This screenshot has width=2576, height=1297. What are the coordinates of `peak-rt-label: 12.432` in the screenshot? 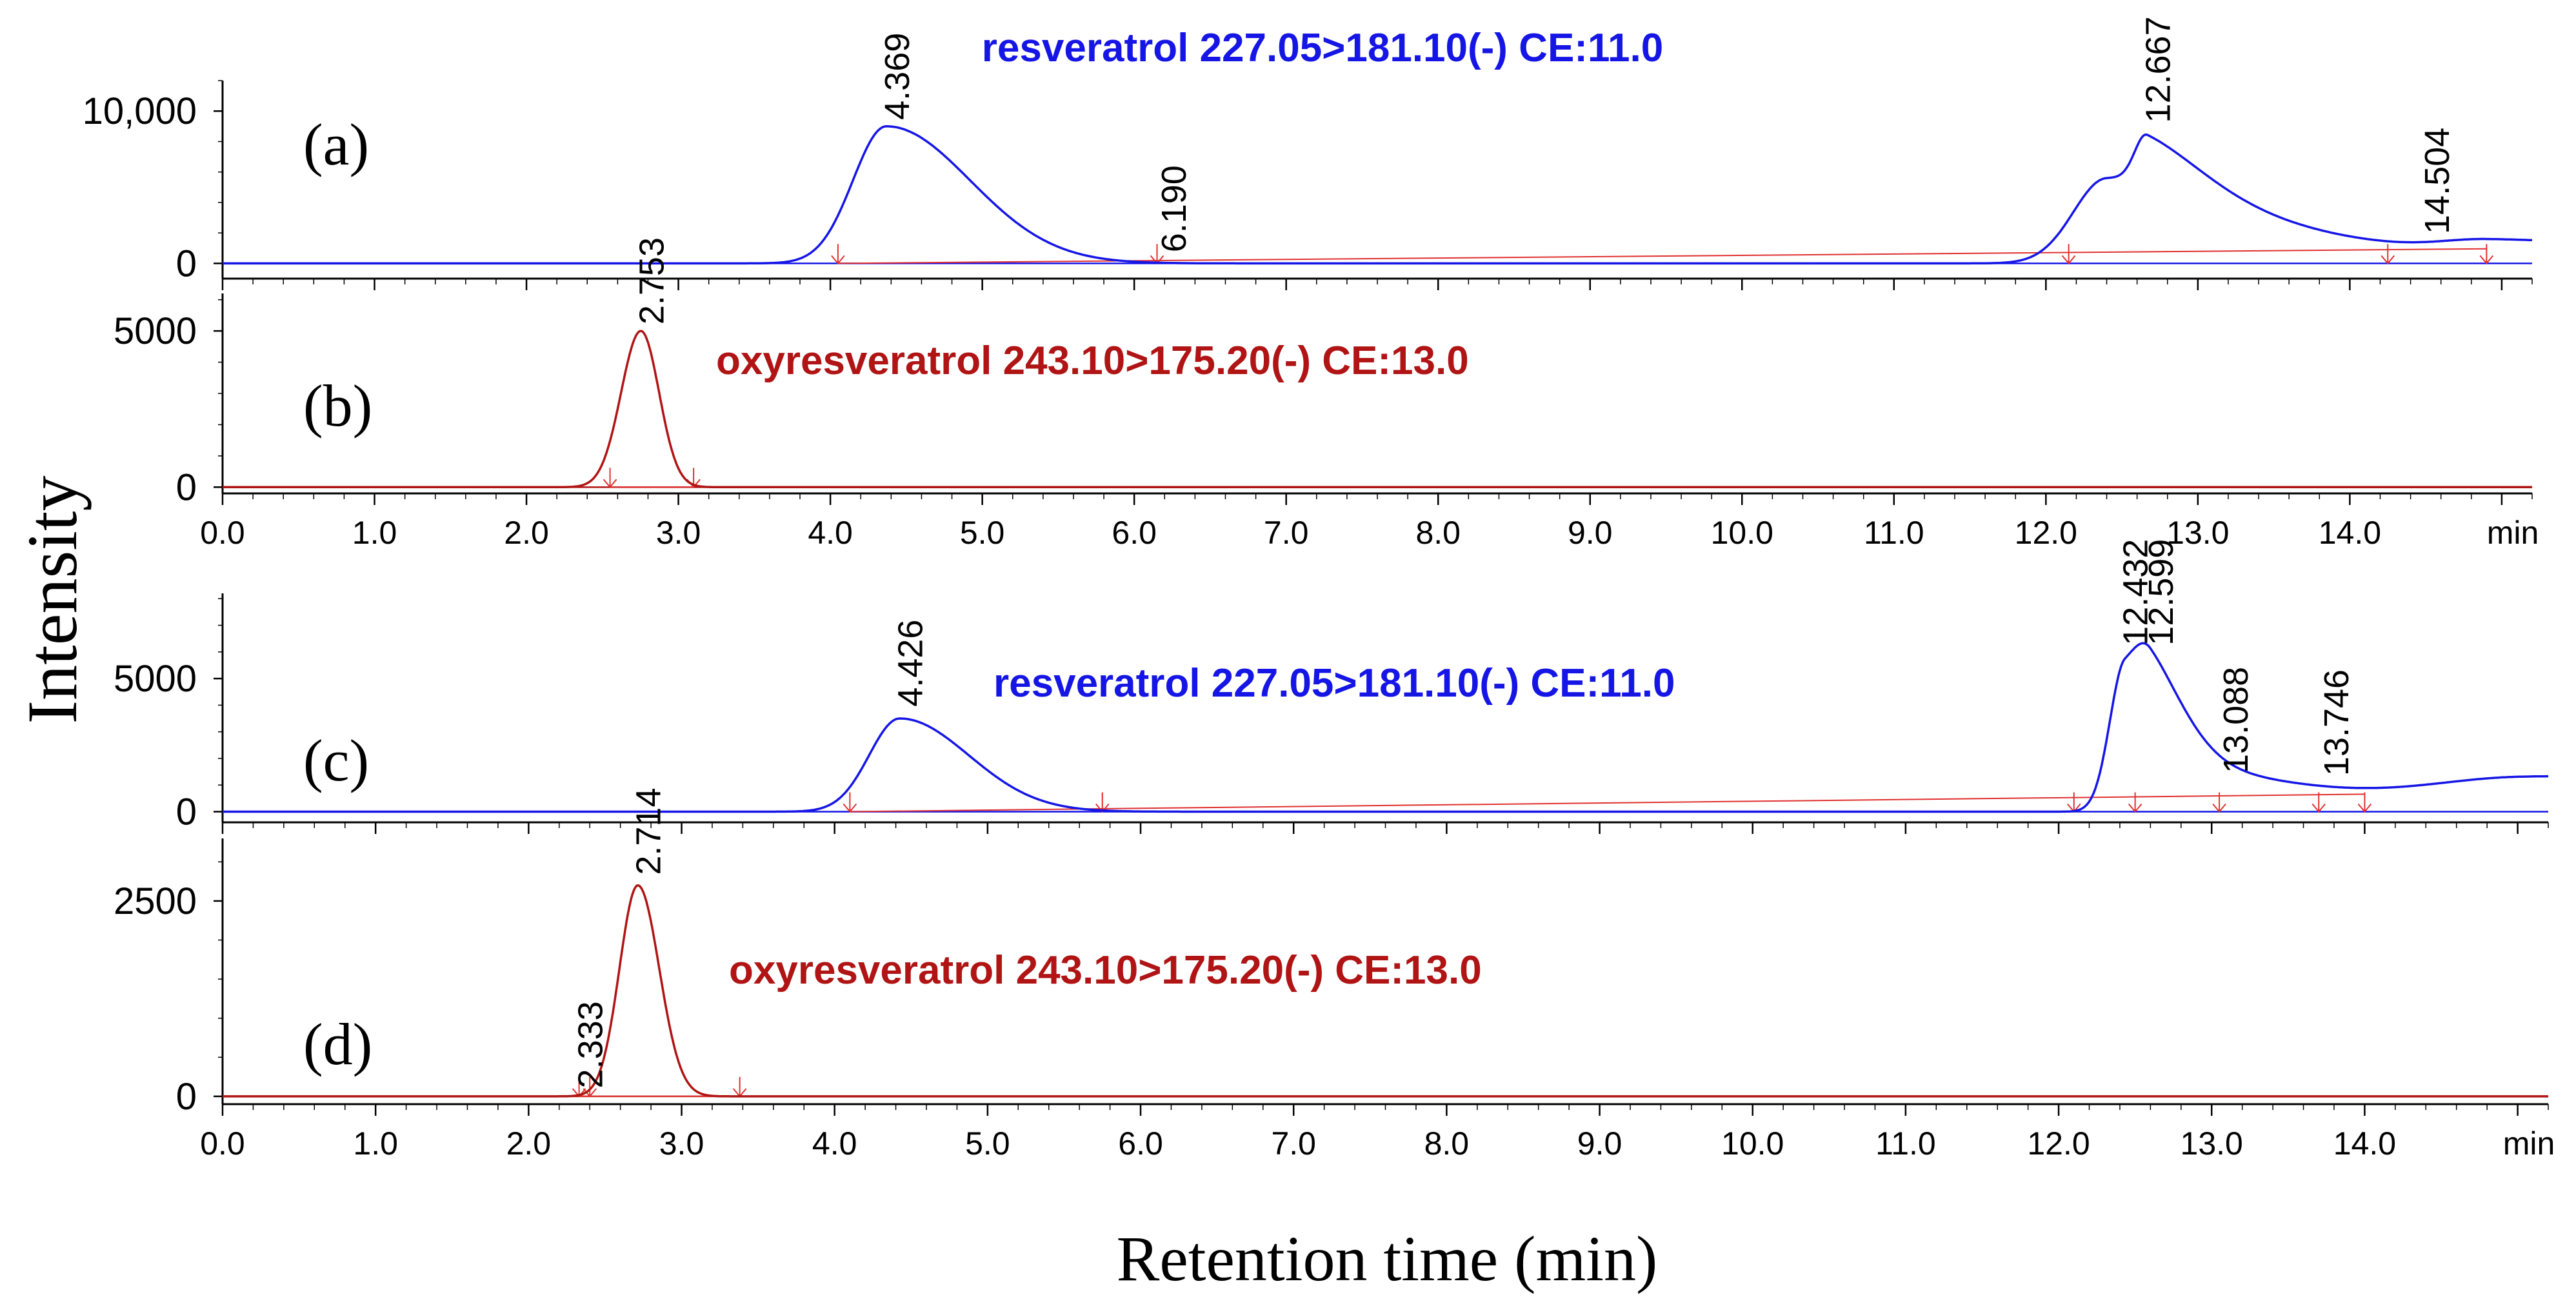 It's located at (2136, 592).